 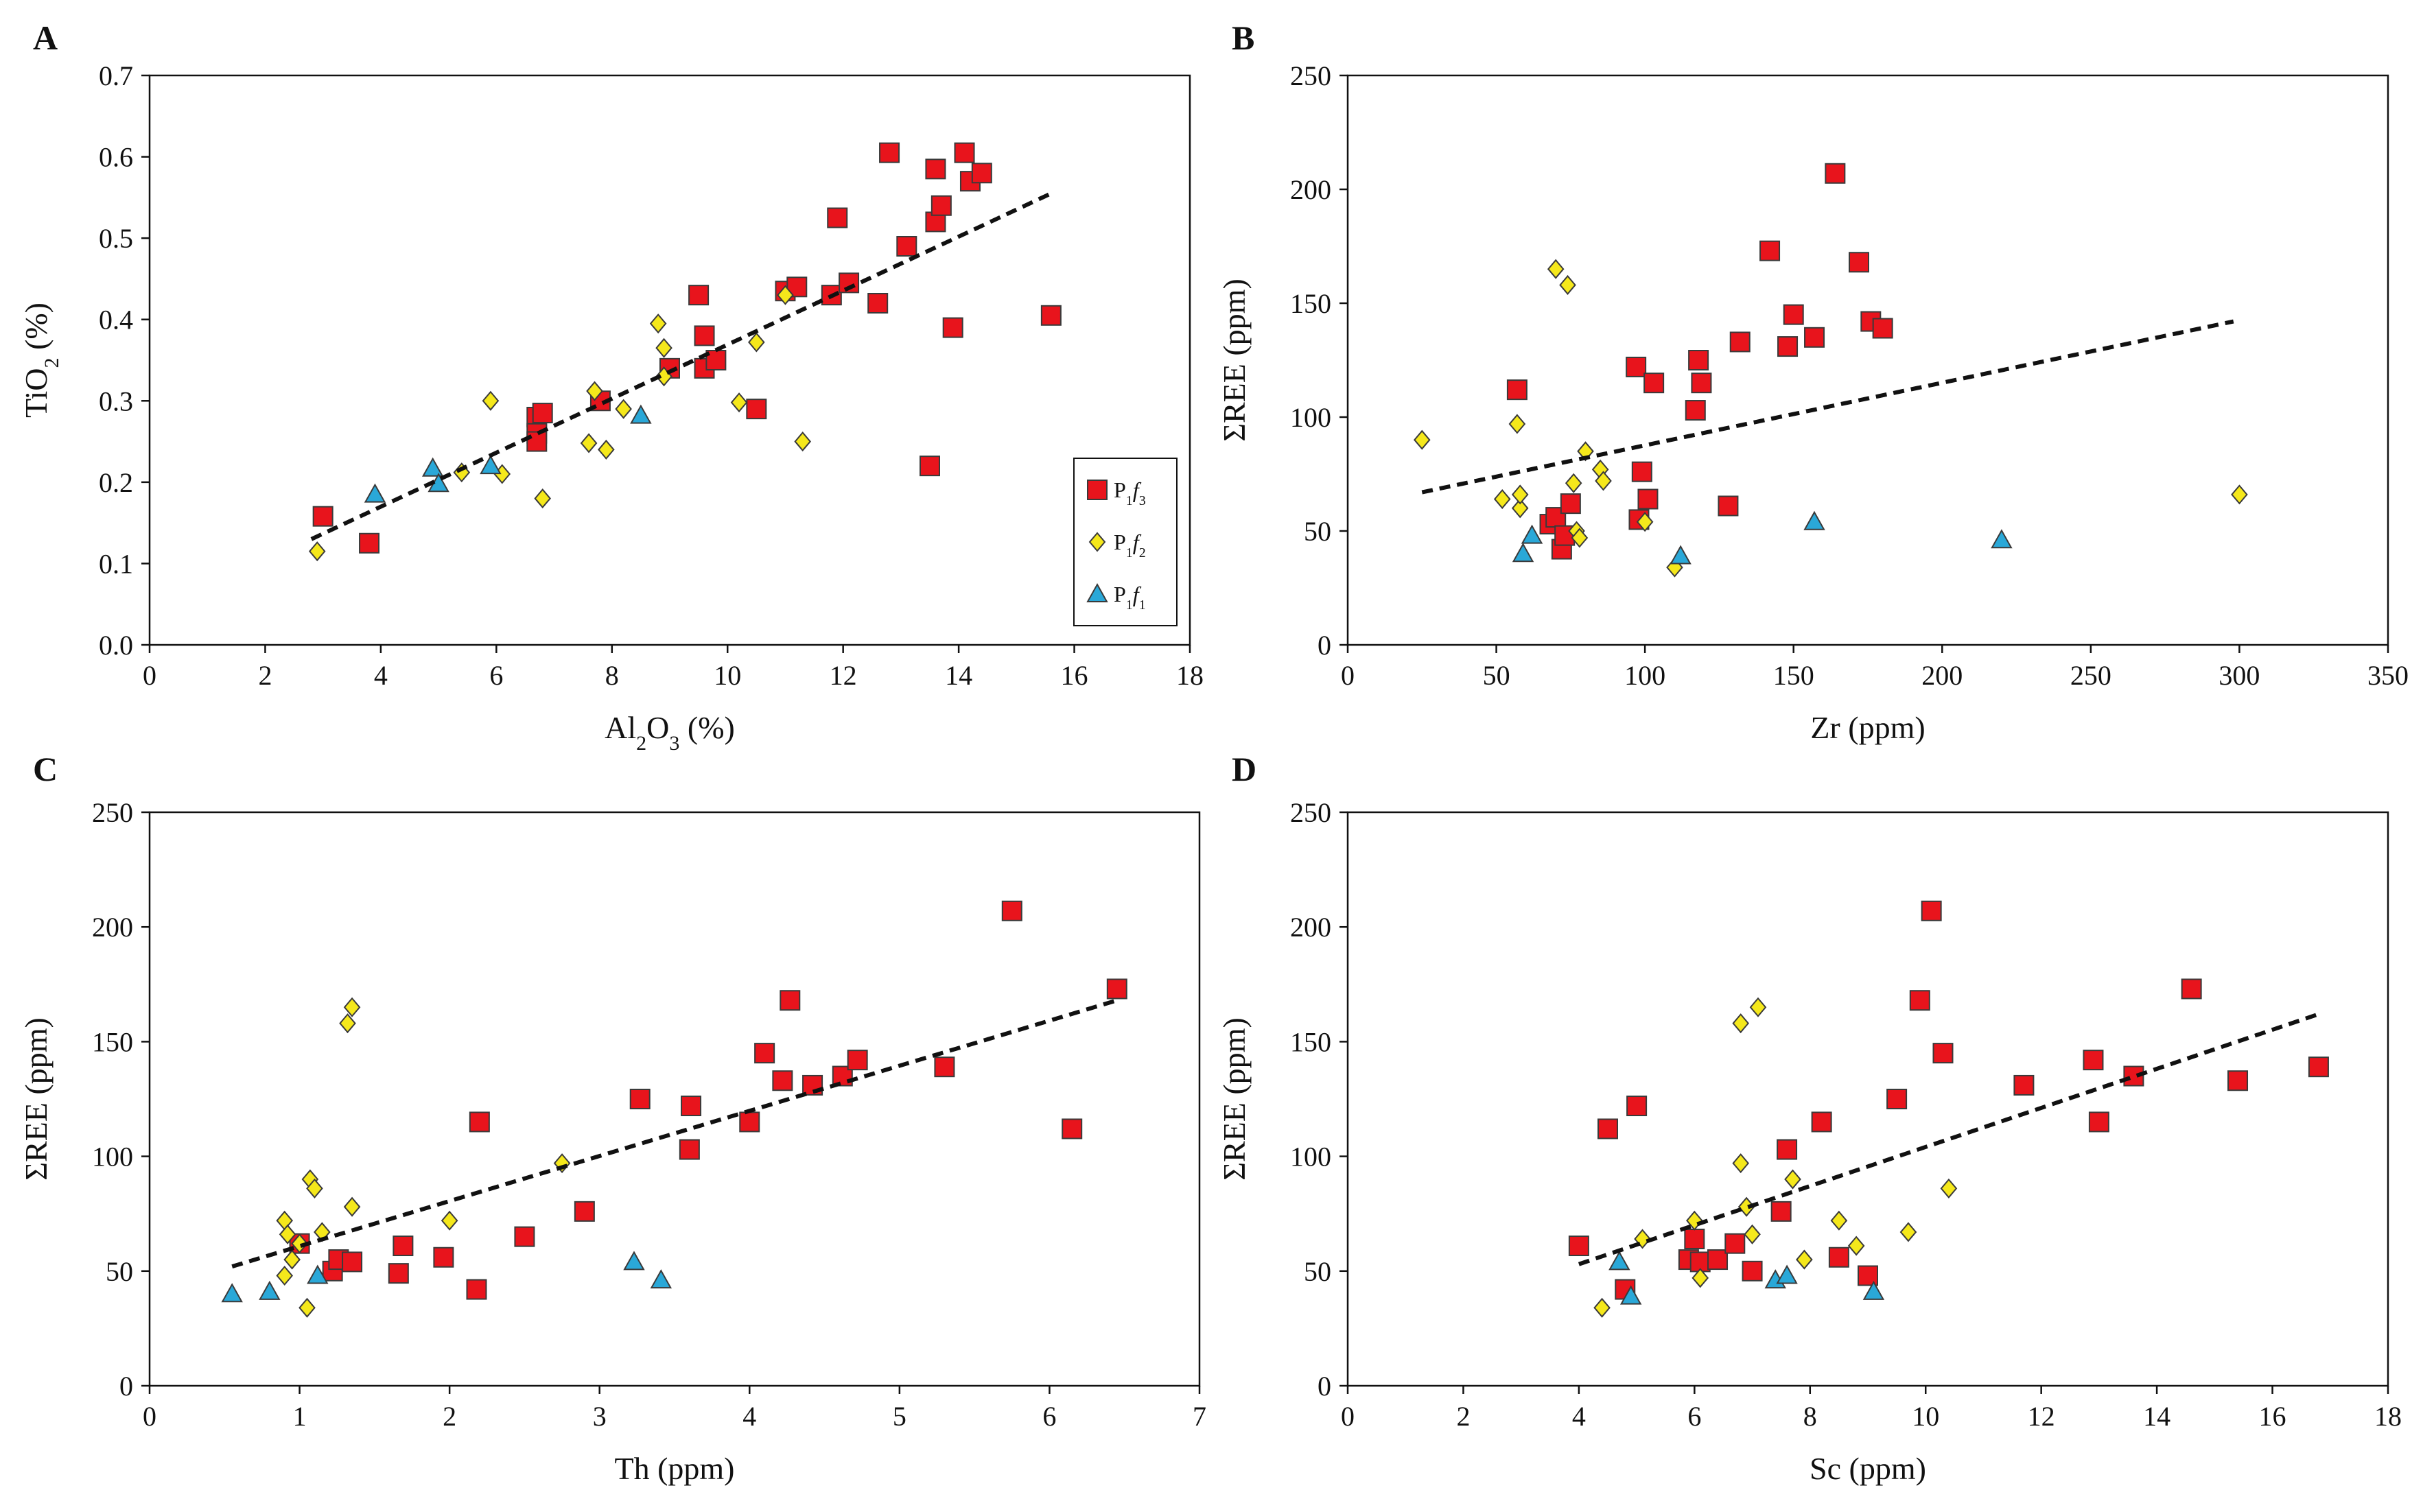 I want to click on y-tick-label: 0.6, so click(x=116, y=157).